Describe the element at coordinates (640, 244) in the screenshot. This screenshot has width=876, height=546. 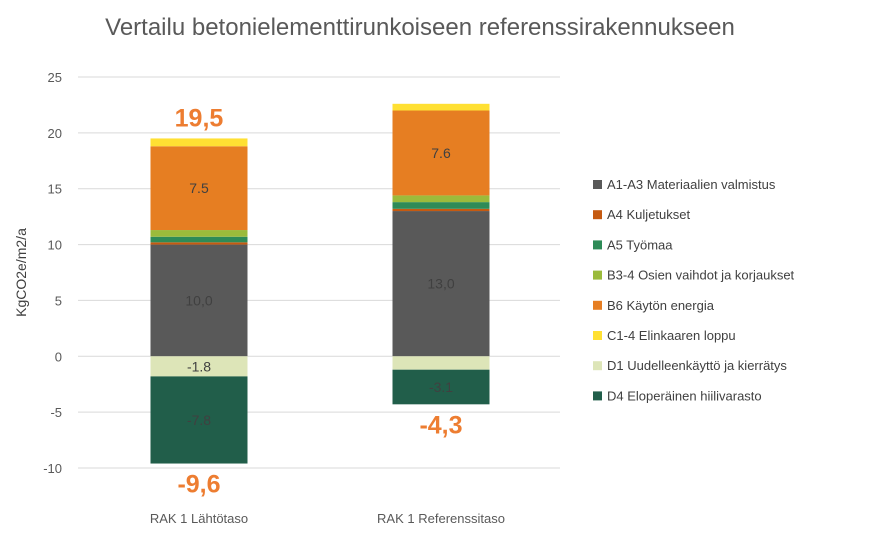
I see `legend-label: A5 Työmaa` at that location.